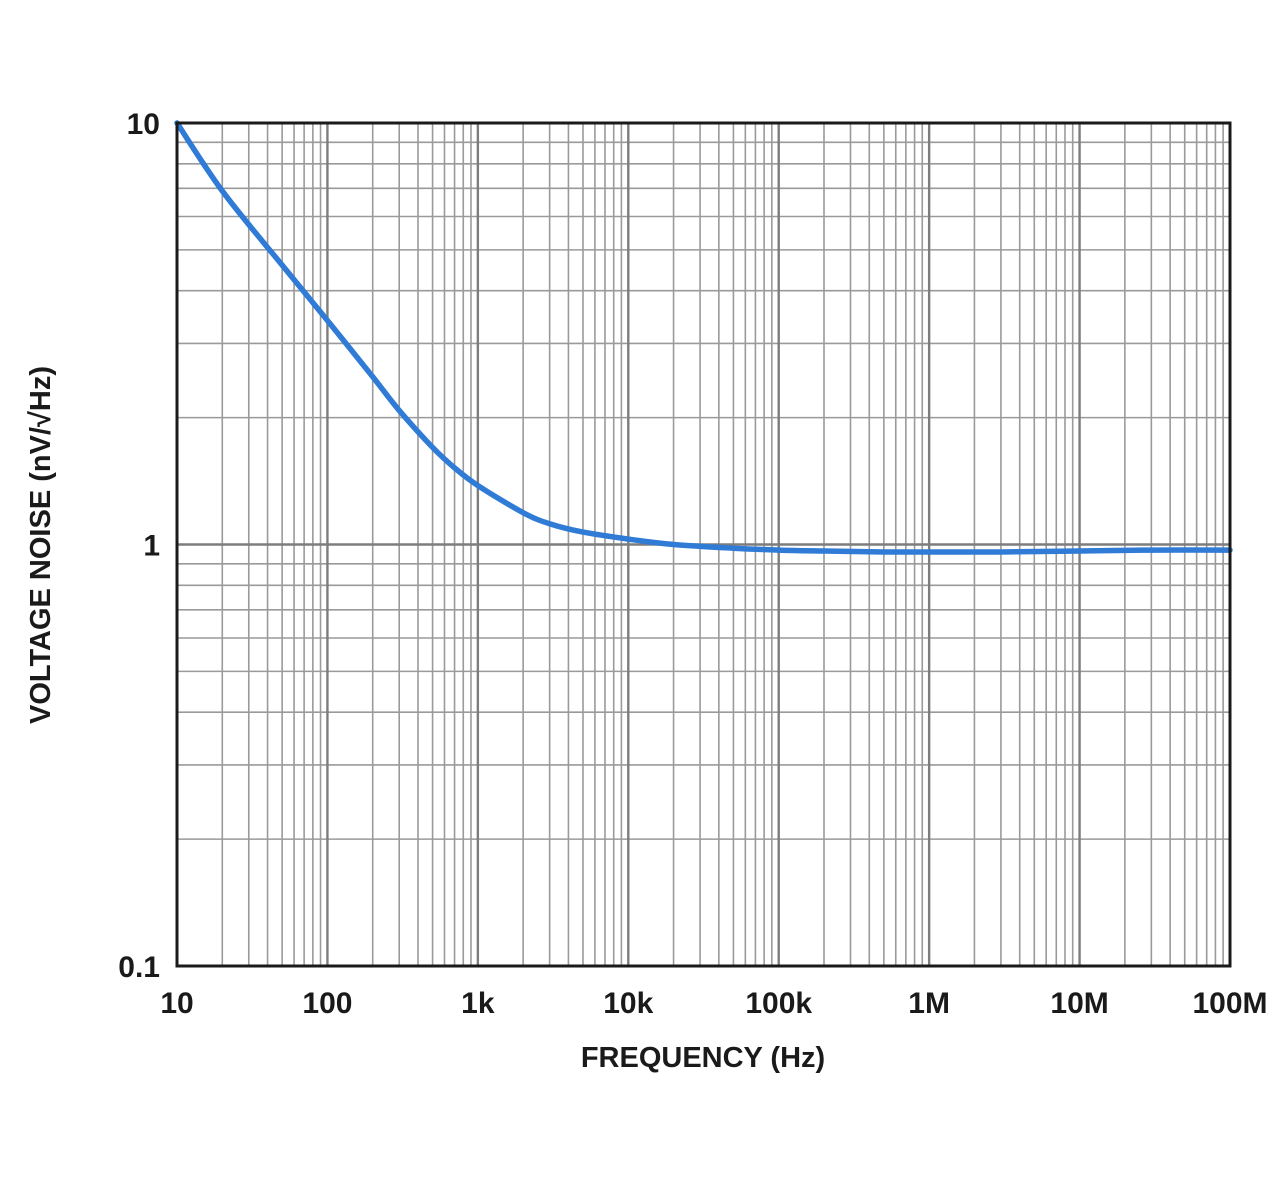  Describe the element at coordinates (143, 124) in the screenshot. I see `y-tick-label: 10` at that location.